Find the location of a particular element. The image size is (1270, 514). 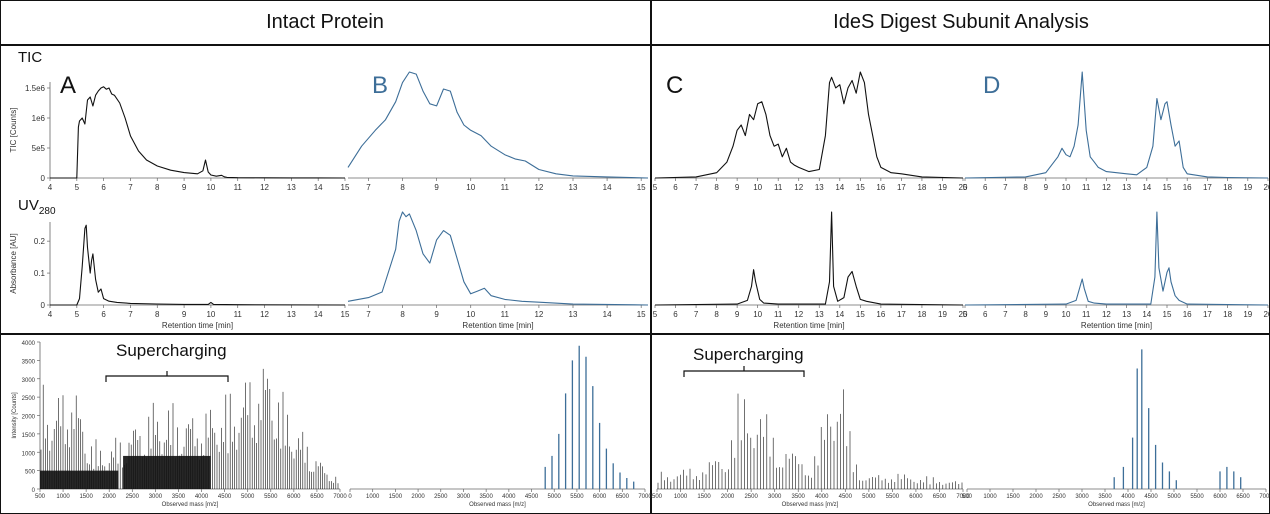

uv-A-x-tick-label: 10 is located at coordinates (210, 314).